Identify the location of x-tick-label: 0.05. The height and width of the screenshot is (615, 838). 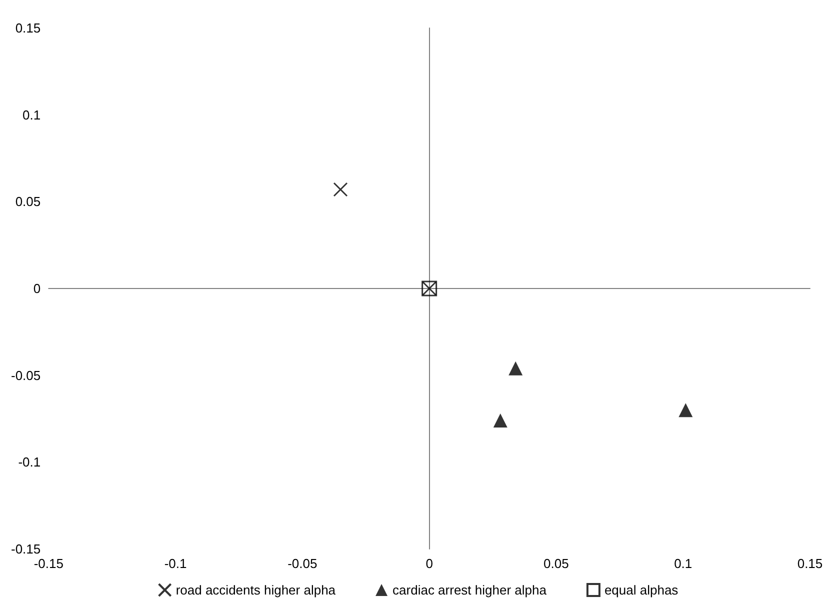
(556, 563).